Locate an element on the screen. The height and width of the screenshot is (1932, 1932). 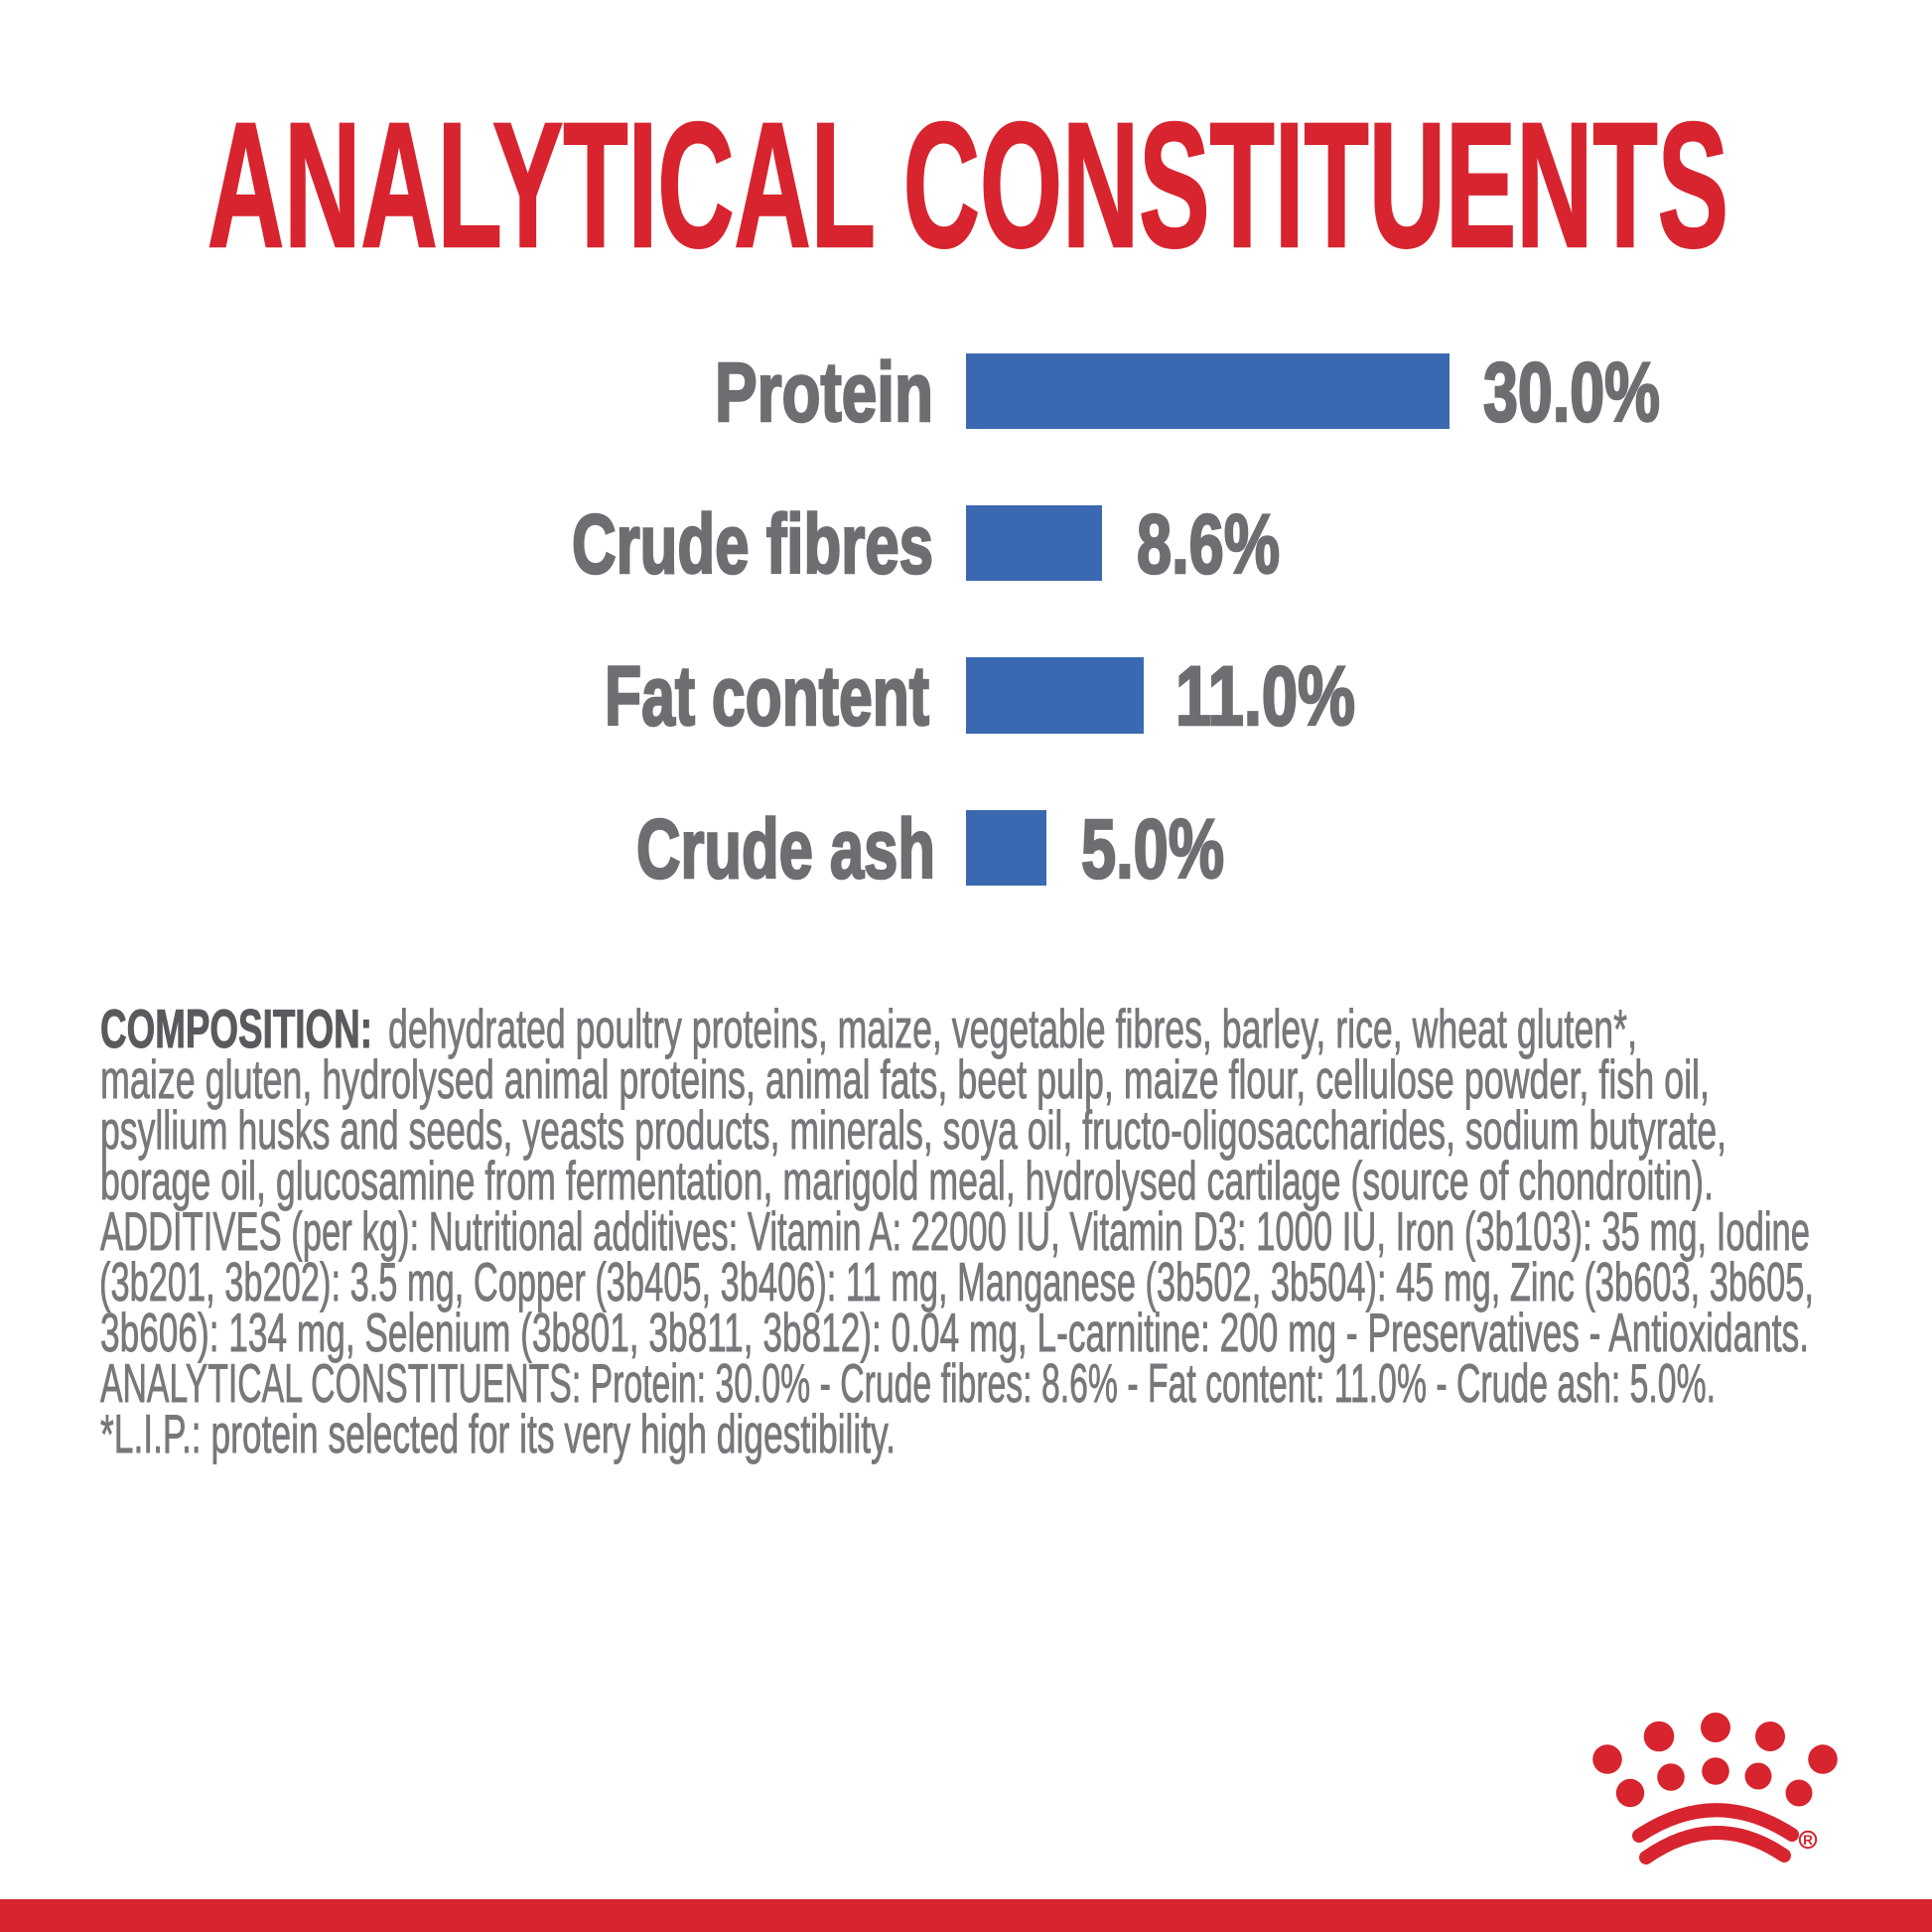
svg-text: 11.0% is located at coordinates (1265, 696).